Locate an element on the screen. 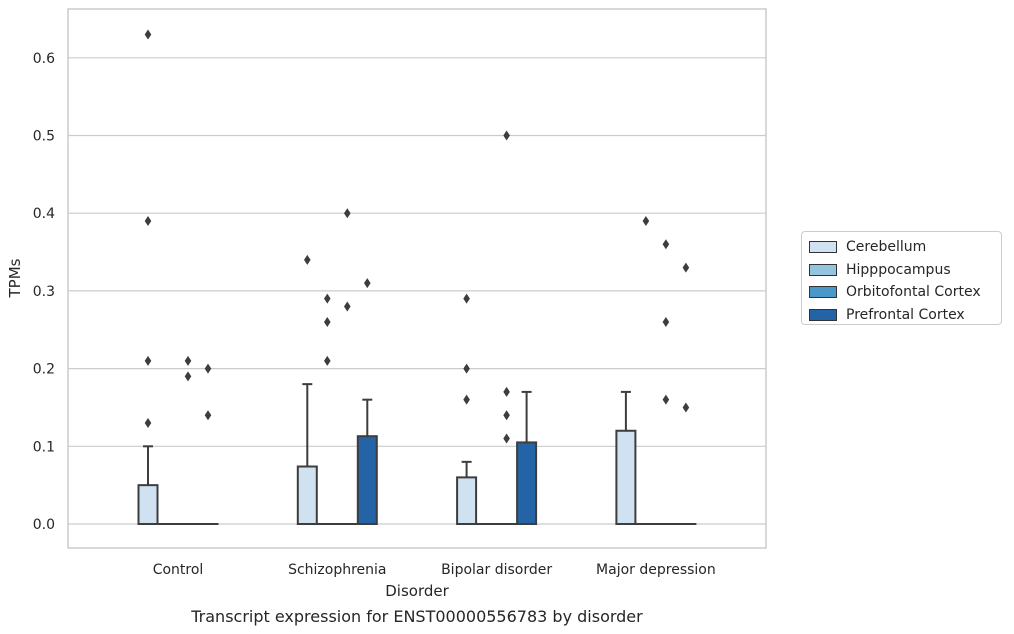 Image resolution: width=1014 pixels, height=634 pixels. x-tick-label: Schizophrenia is located at coordinates (337, 570).